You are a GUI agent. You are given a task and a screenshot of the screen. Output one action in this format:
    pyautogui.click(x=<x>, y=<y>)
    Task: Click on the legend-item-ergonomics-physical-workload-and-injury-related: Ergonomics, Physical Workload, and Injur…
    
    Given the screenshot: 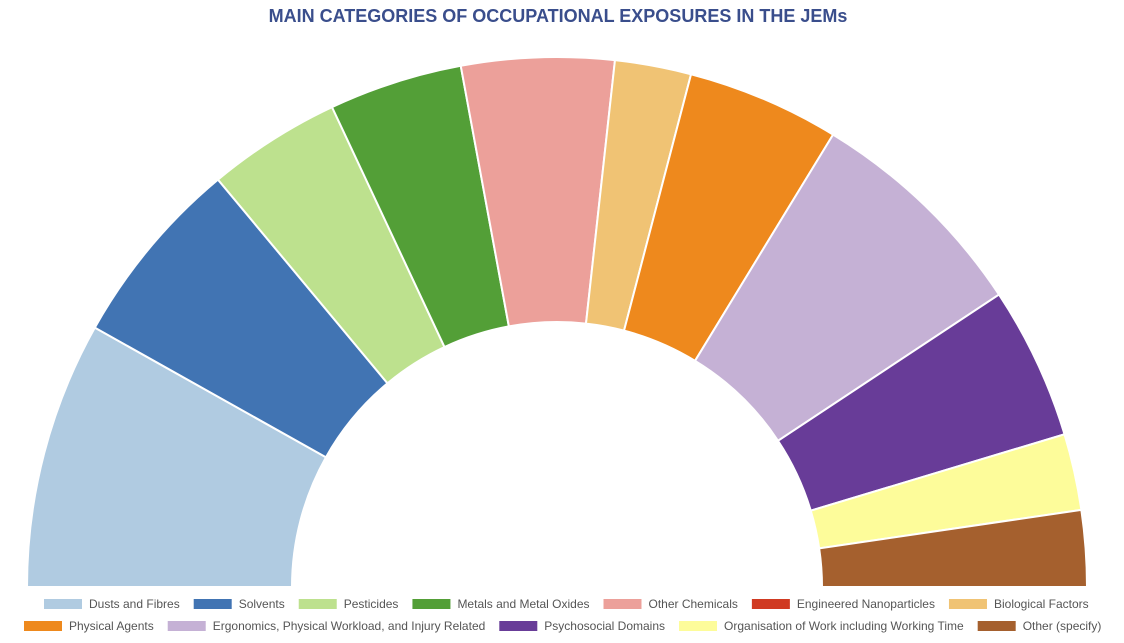 What is the action you would take?
    pyautogui.click(x=326, y=626)
    